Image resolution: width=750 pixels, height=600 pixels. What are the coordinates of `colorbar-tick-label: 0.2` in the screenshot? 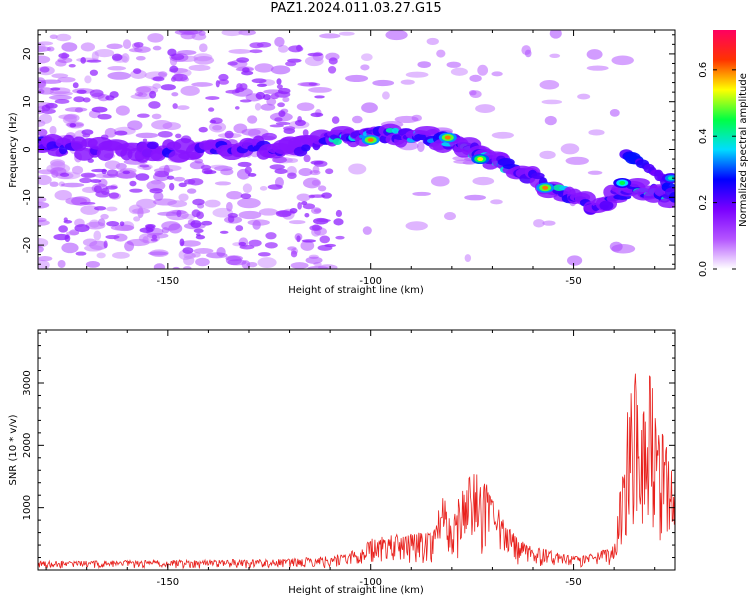 It's located at (703, 203).